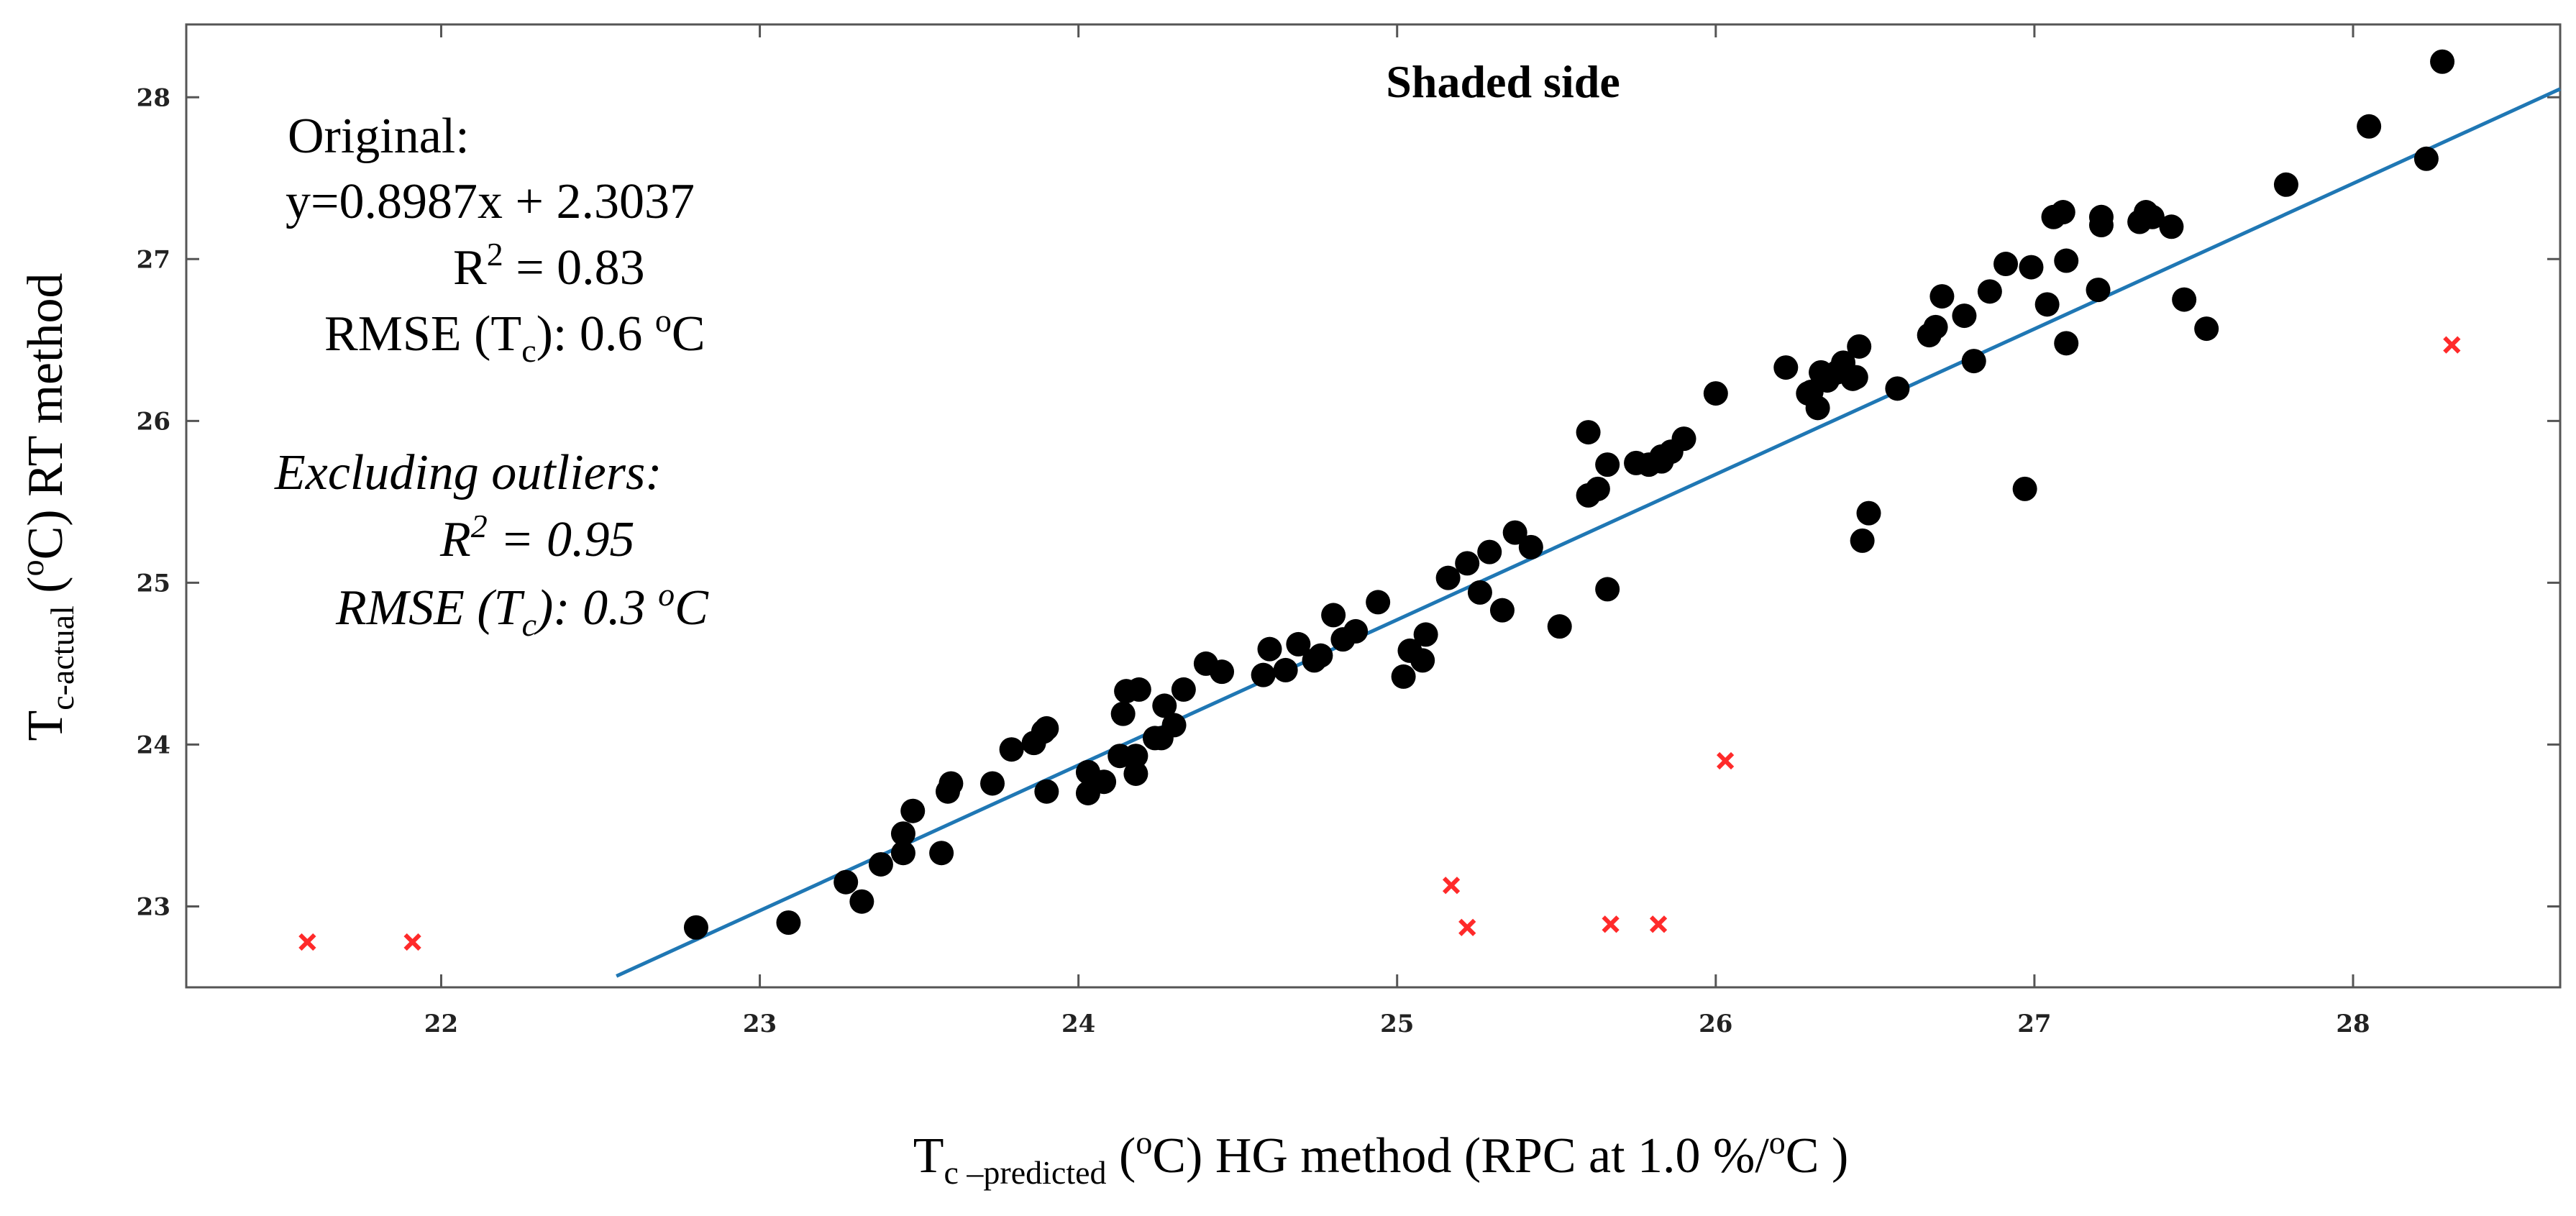 The height and width of the screenshot is (1216, 2576). Describe the element at coordinates (514, 335) in the screenshot. I see `rmse-original: RMSE (Tc): 0.6 oC` at that location.